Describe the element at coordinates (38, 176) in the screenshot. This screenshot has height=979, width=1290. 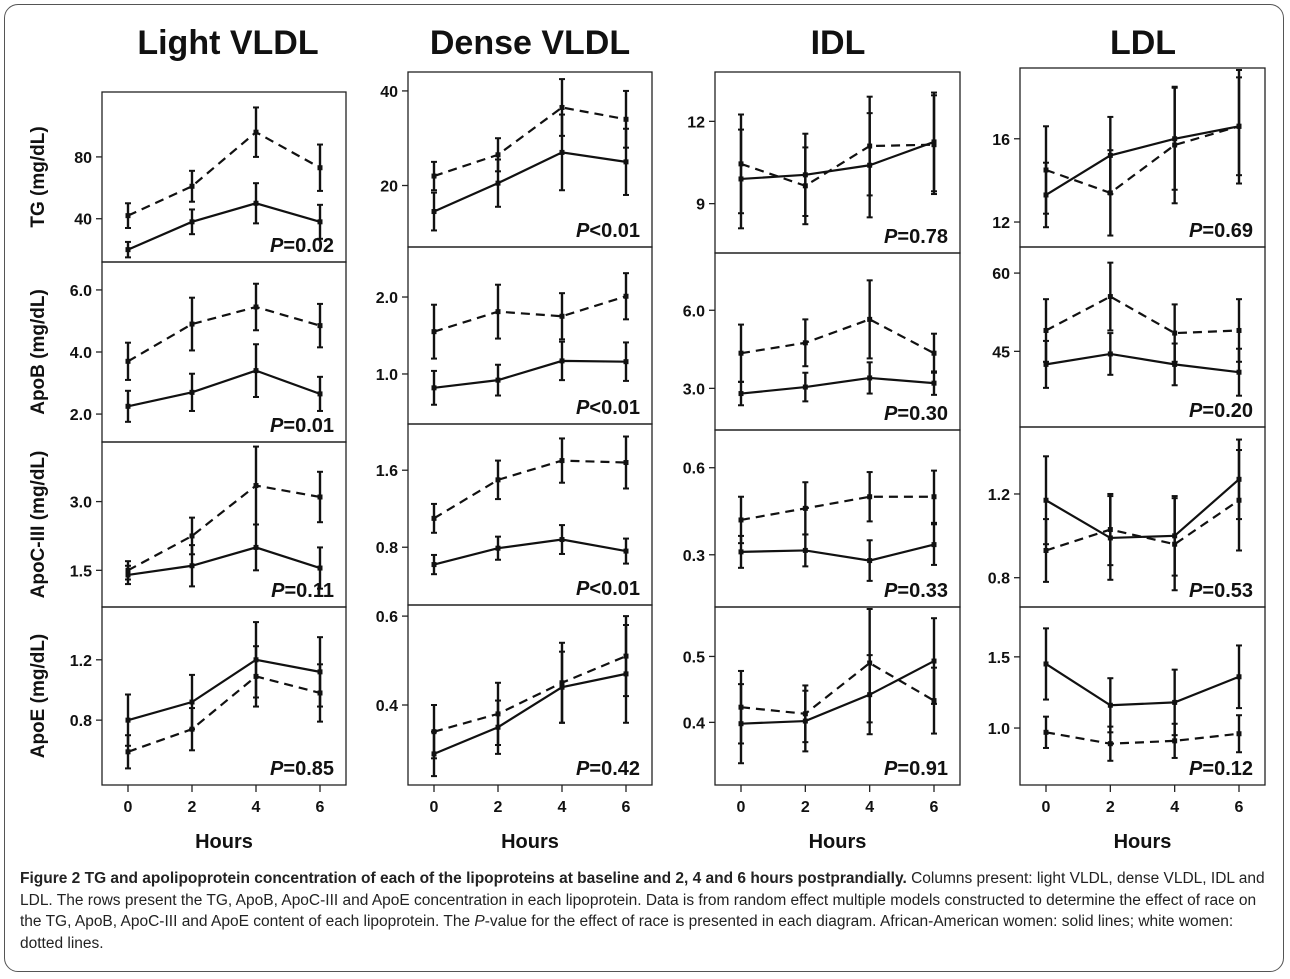
I see `row-label-tg-mg-dl: TG (mg/dL)` at that location.